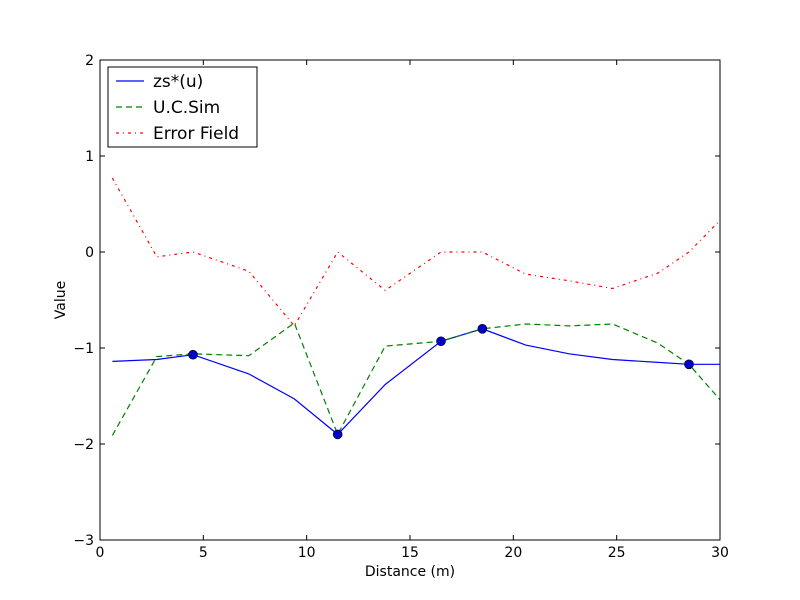  Describe the element at coordinates (410, 553) in the screenshot. I see `x-tick-label: 15` at that location.